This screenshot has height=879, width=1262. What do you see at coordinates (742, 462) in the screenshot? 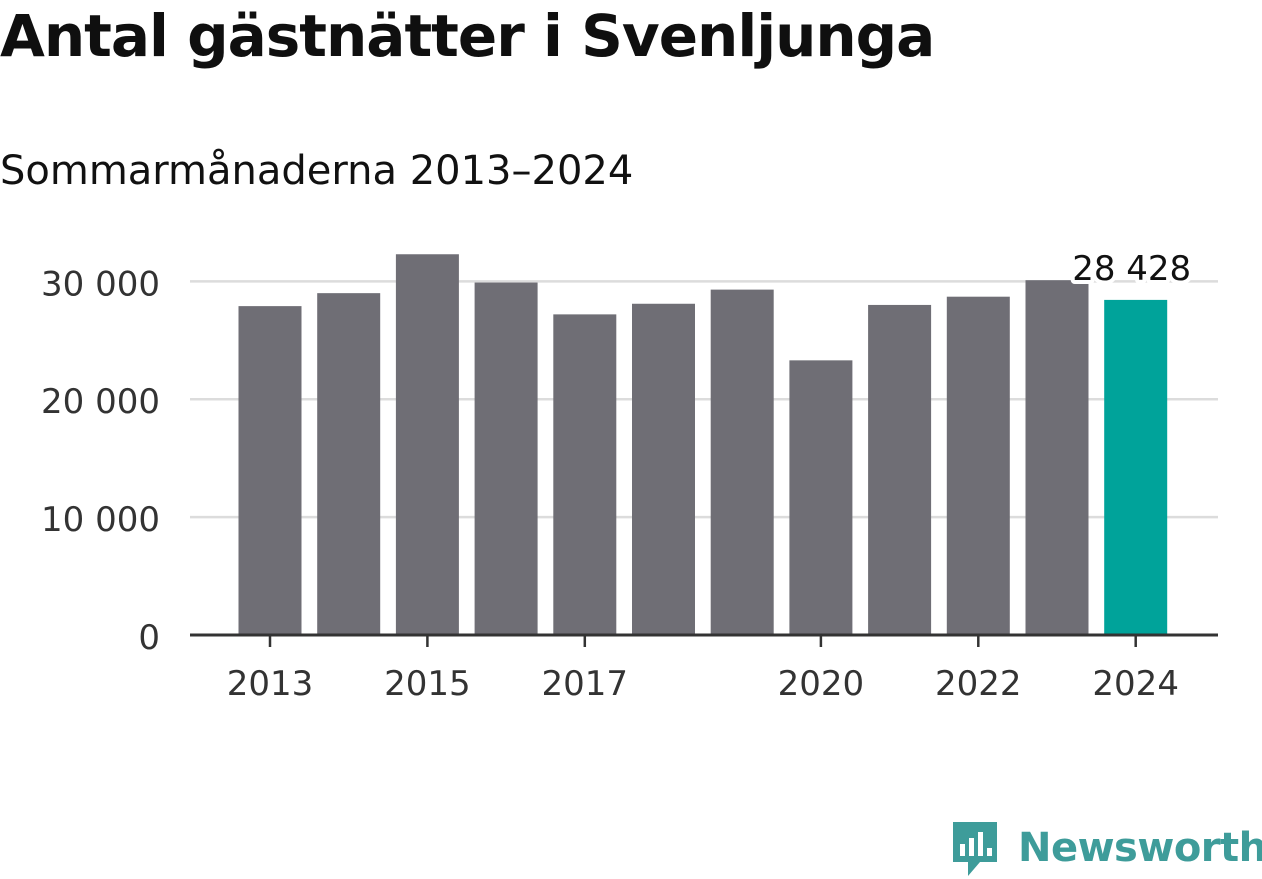
I see `bar-2019` at bounding box center [742, 462].